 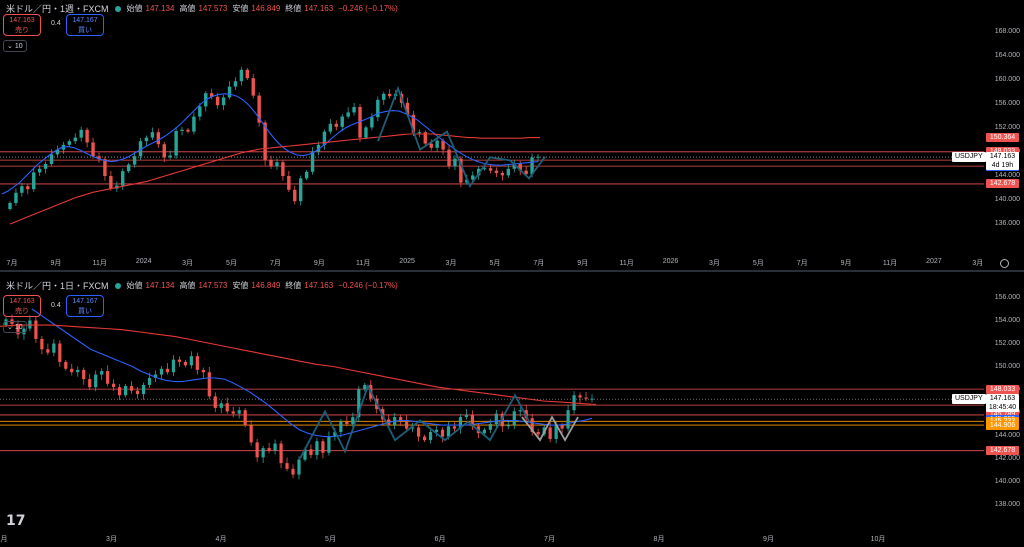 What do you see at coordinates (512, 271) in the screenshot?
I see `pane-divider` at bounding box center [512, 271].